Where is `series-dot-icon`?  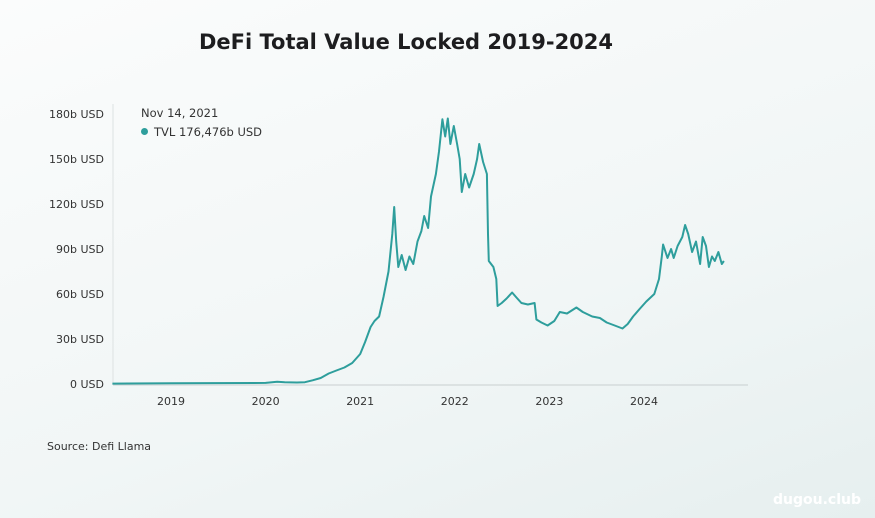
series-dot-icon is located at coordinates (144, 131).